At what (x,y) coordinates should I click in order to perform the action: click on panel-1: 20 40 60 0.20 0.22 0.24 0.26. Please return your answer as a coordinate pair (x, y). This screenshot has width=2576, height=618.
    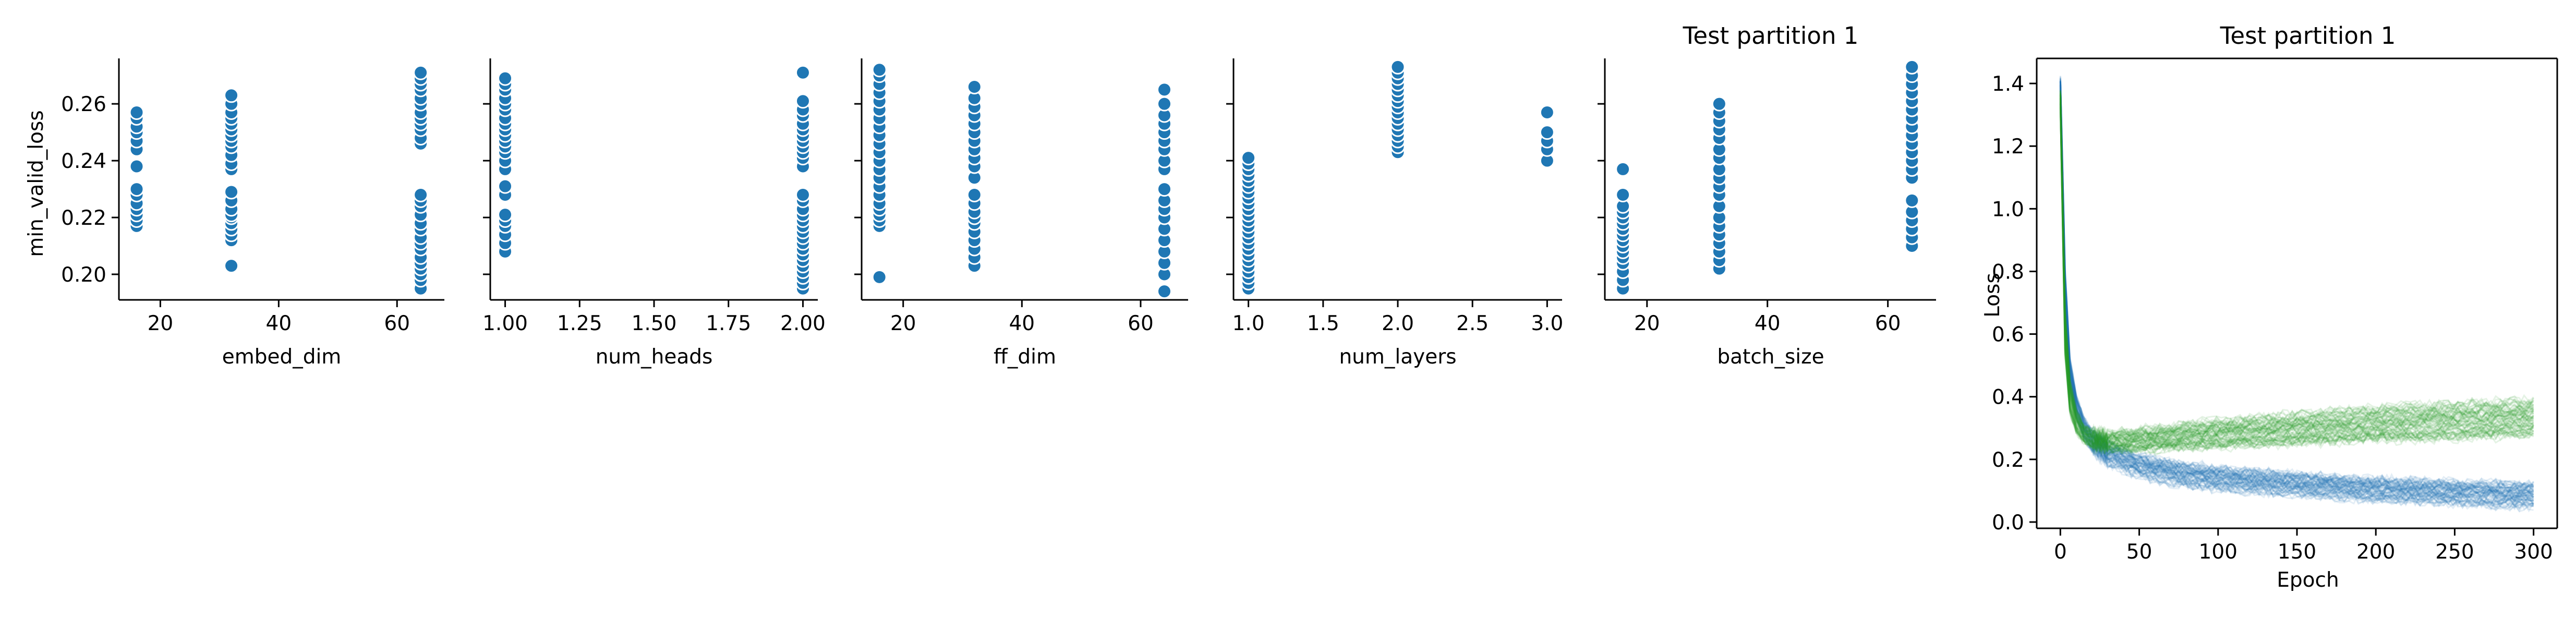
    Looking at the image, I should click on (252, 196).